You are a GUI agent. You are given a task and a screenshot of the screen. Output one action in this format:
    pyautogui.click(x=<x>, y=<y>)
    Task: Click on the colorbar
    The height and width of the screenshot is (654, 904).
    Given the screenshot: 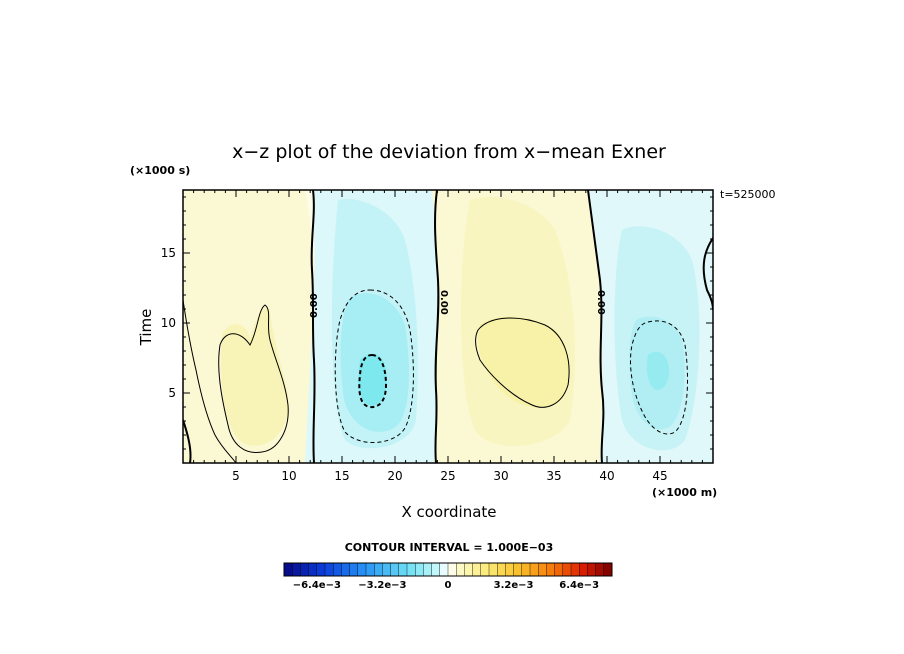 What is the action you would take?
    pyautogui.click(x=448, y=569)
    